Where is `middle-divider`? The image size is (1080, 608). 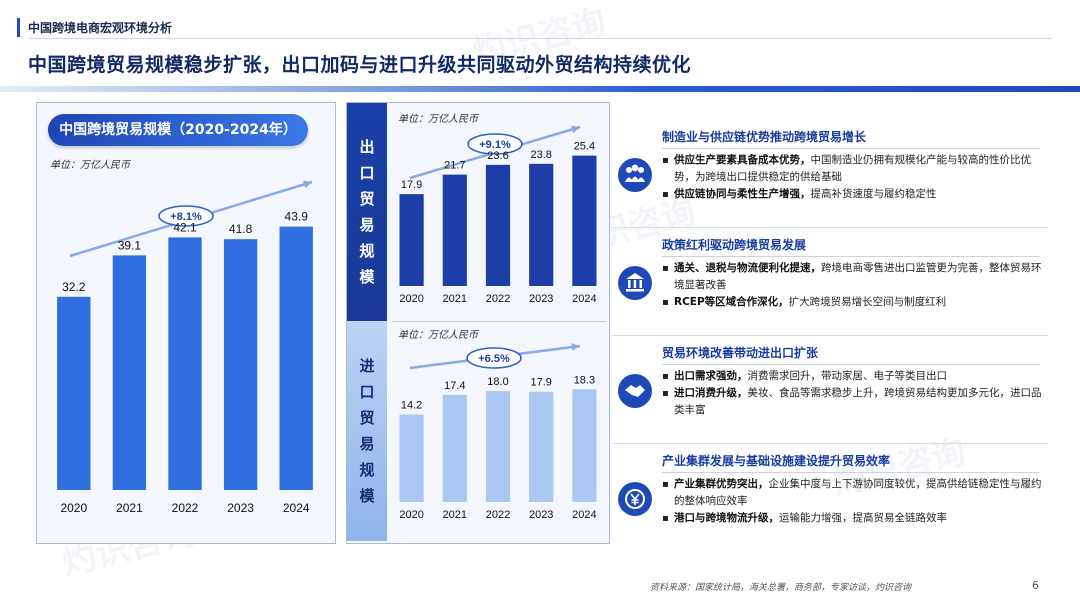 middle-divider is located at coordinates (499, 321).